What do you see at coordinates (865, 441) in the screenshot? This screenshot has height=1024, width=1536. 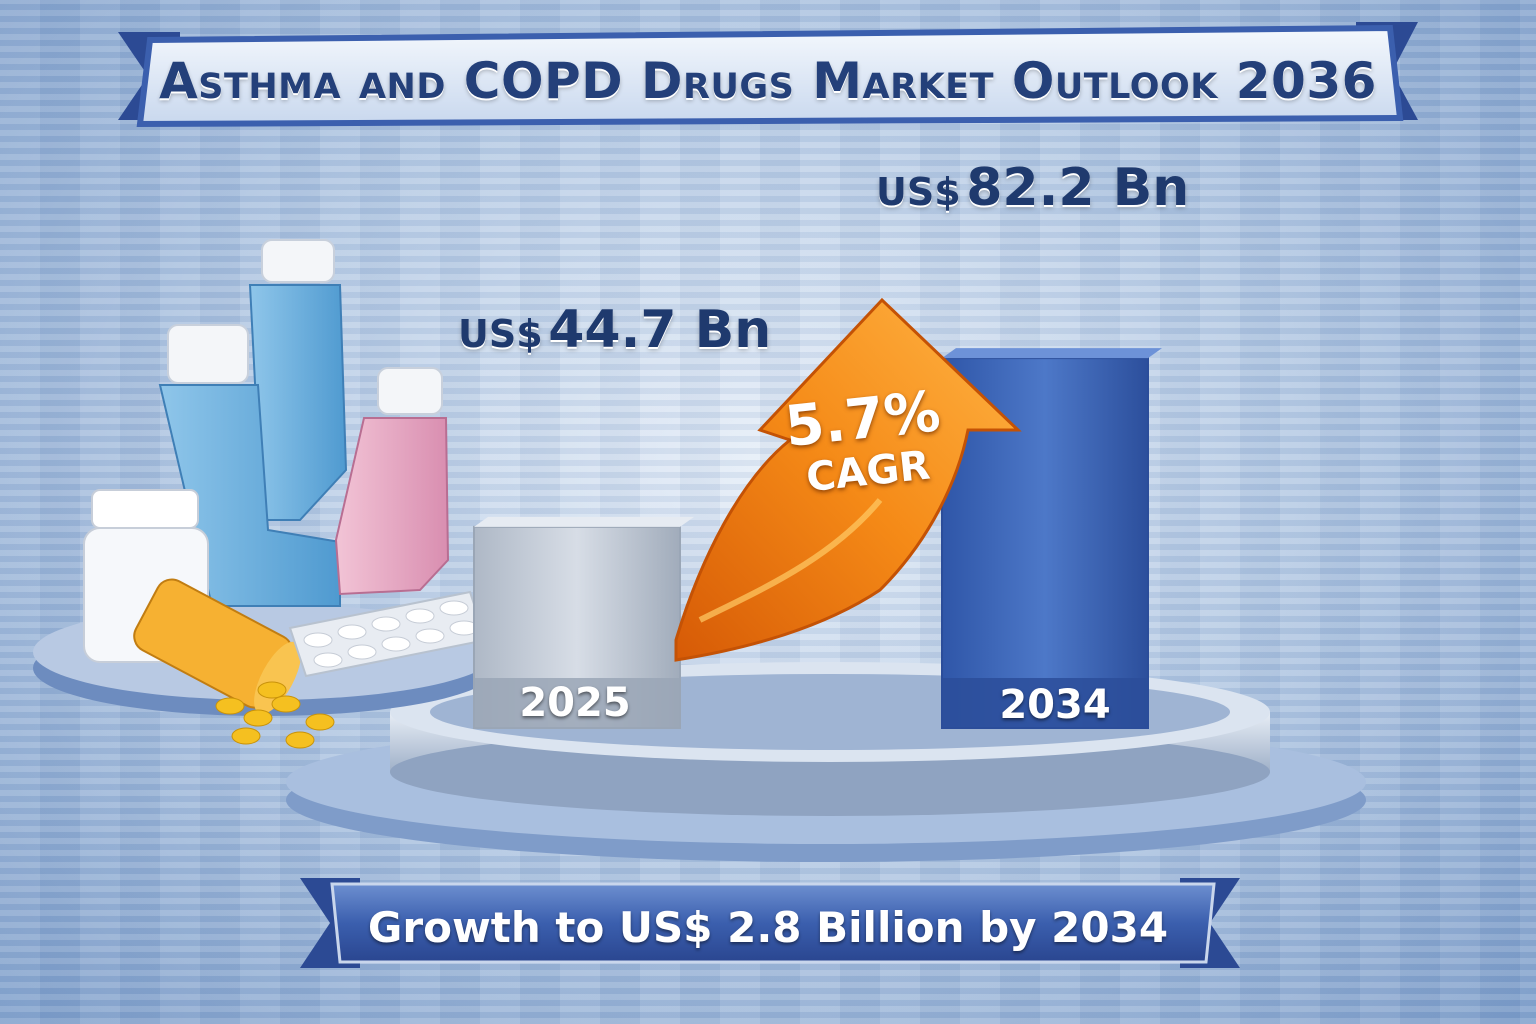 I see `cagr-callout: 5.7% CAGR` at bounding box center [865, 441].